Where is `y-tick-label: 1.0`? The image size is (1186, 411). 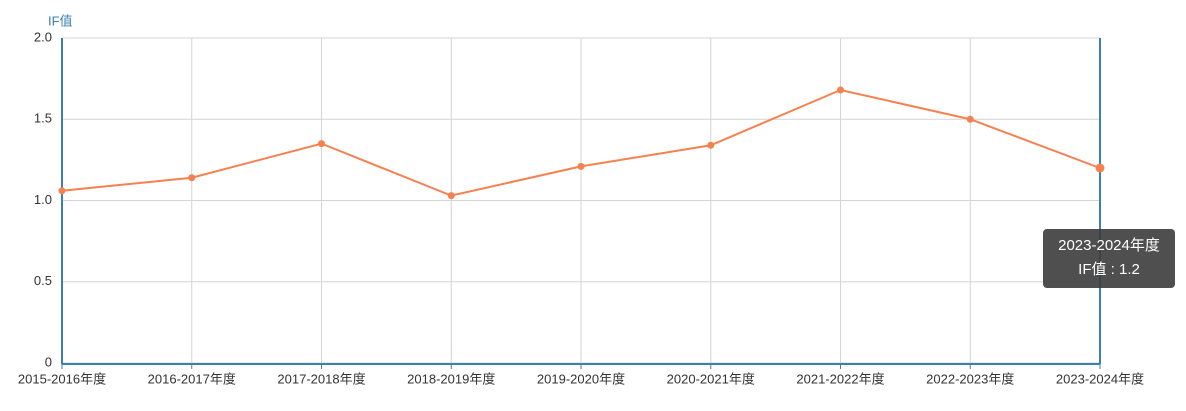
y-tick-label: 1.0 is located at coordinates (43, 199).